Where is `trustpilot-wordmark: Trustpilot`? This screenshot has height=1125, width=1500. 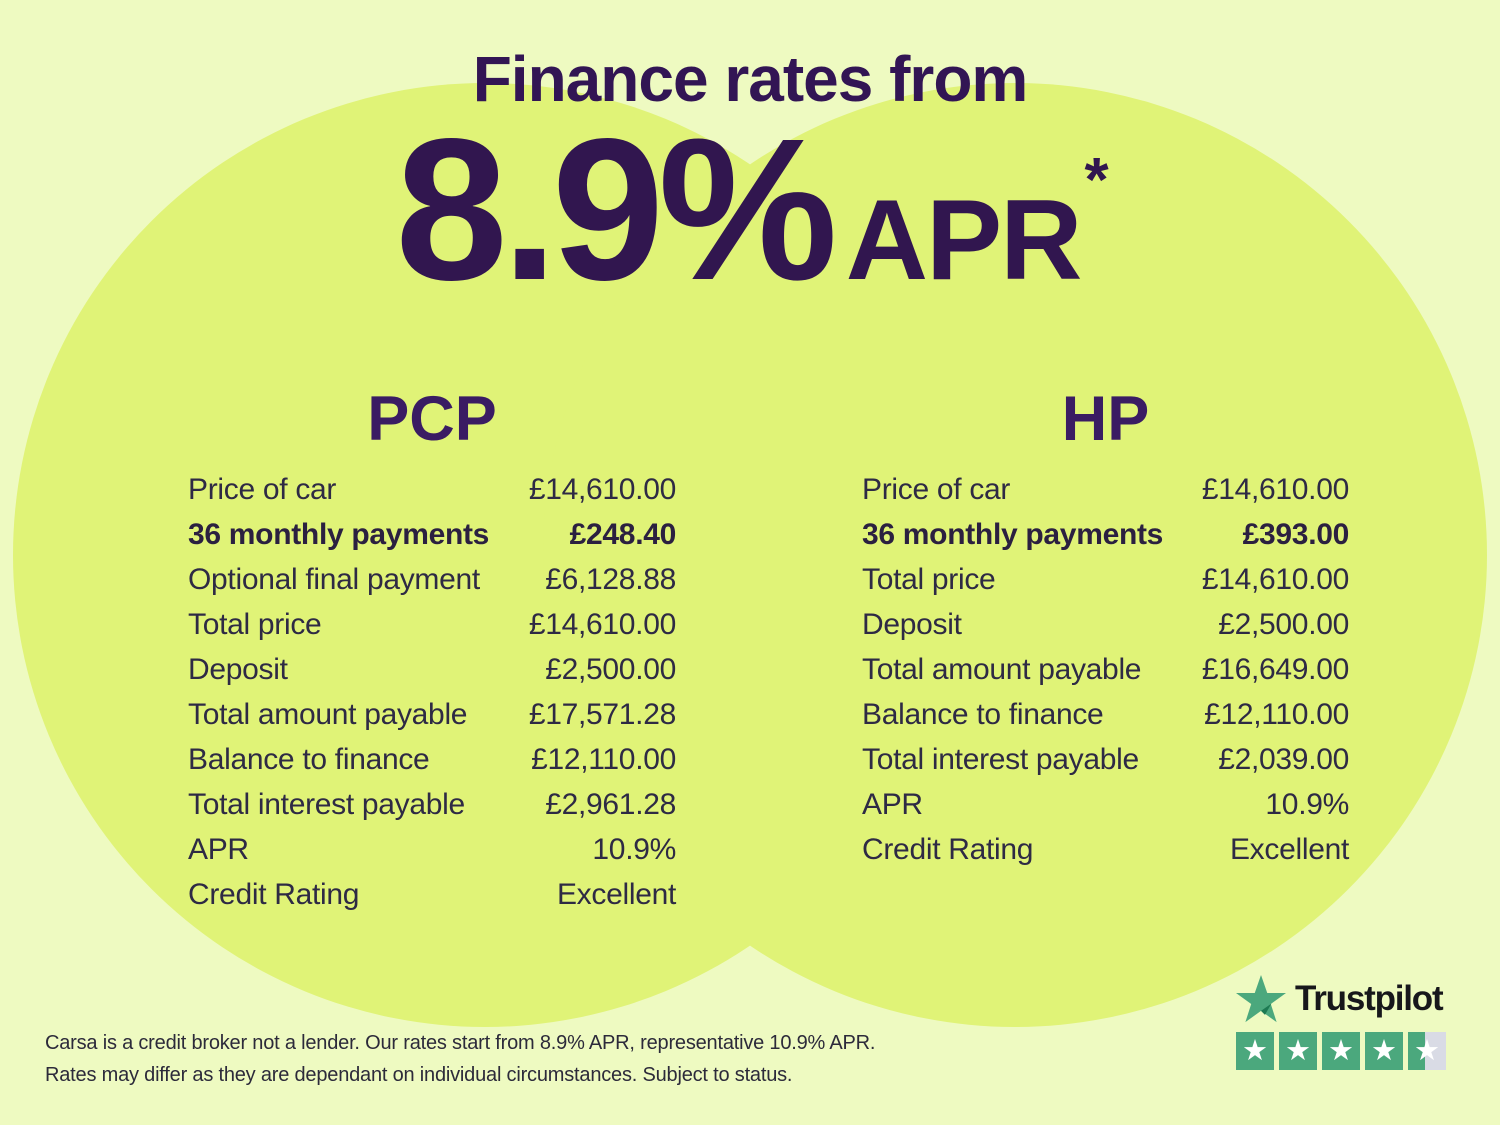 trustpilot-wordmark: Trustpilot is located at coordinates (1369, 998).